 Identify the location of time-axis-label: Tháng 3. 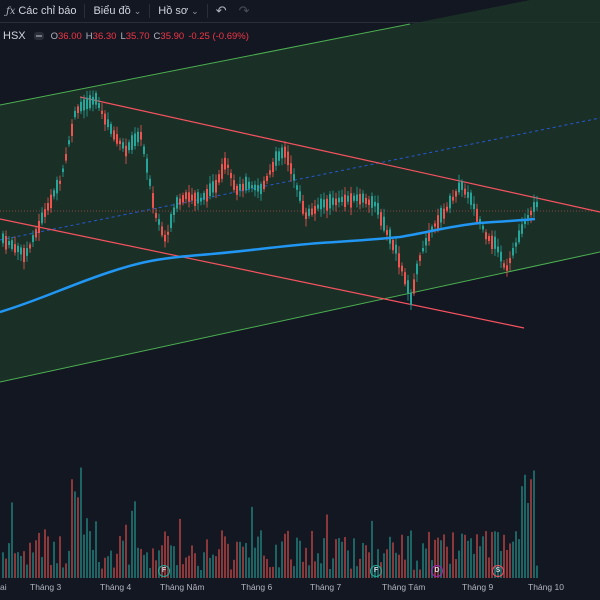
(46, 587).